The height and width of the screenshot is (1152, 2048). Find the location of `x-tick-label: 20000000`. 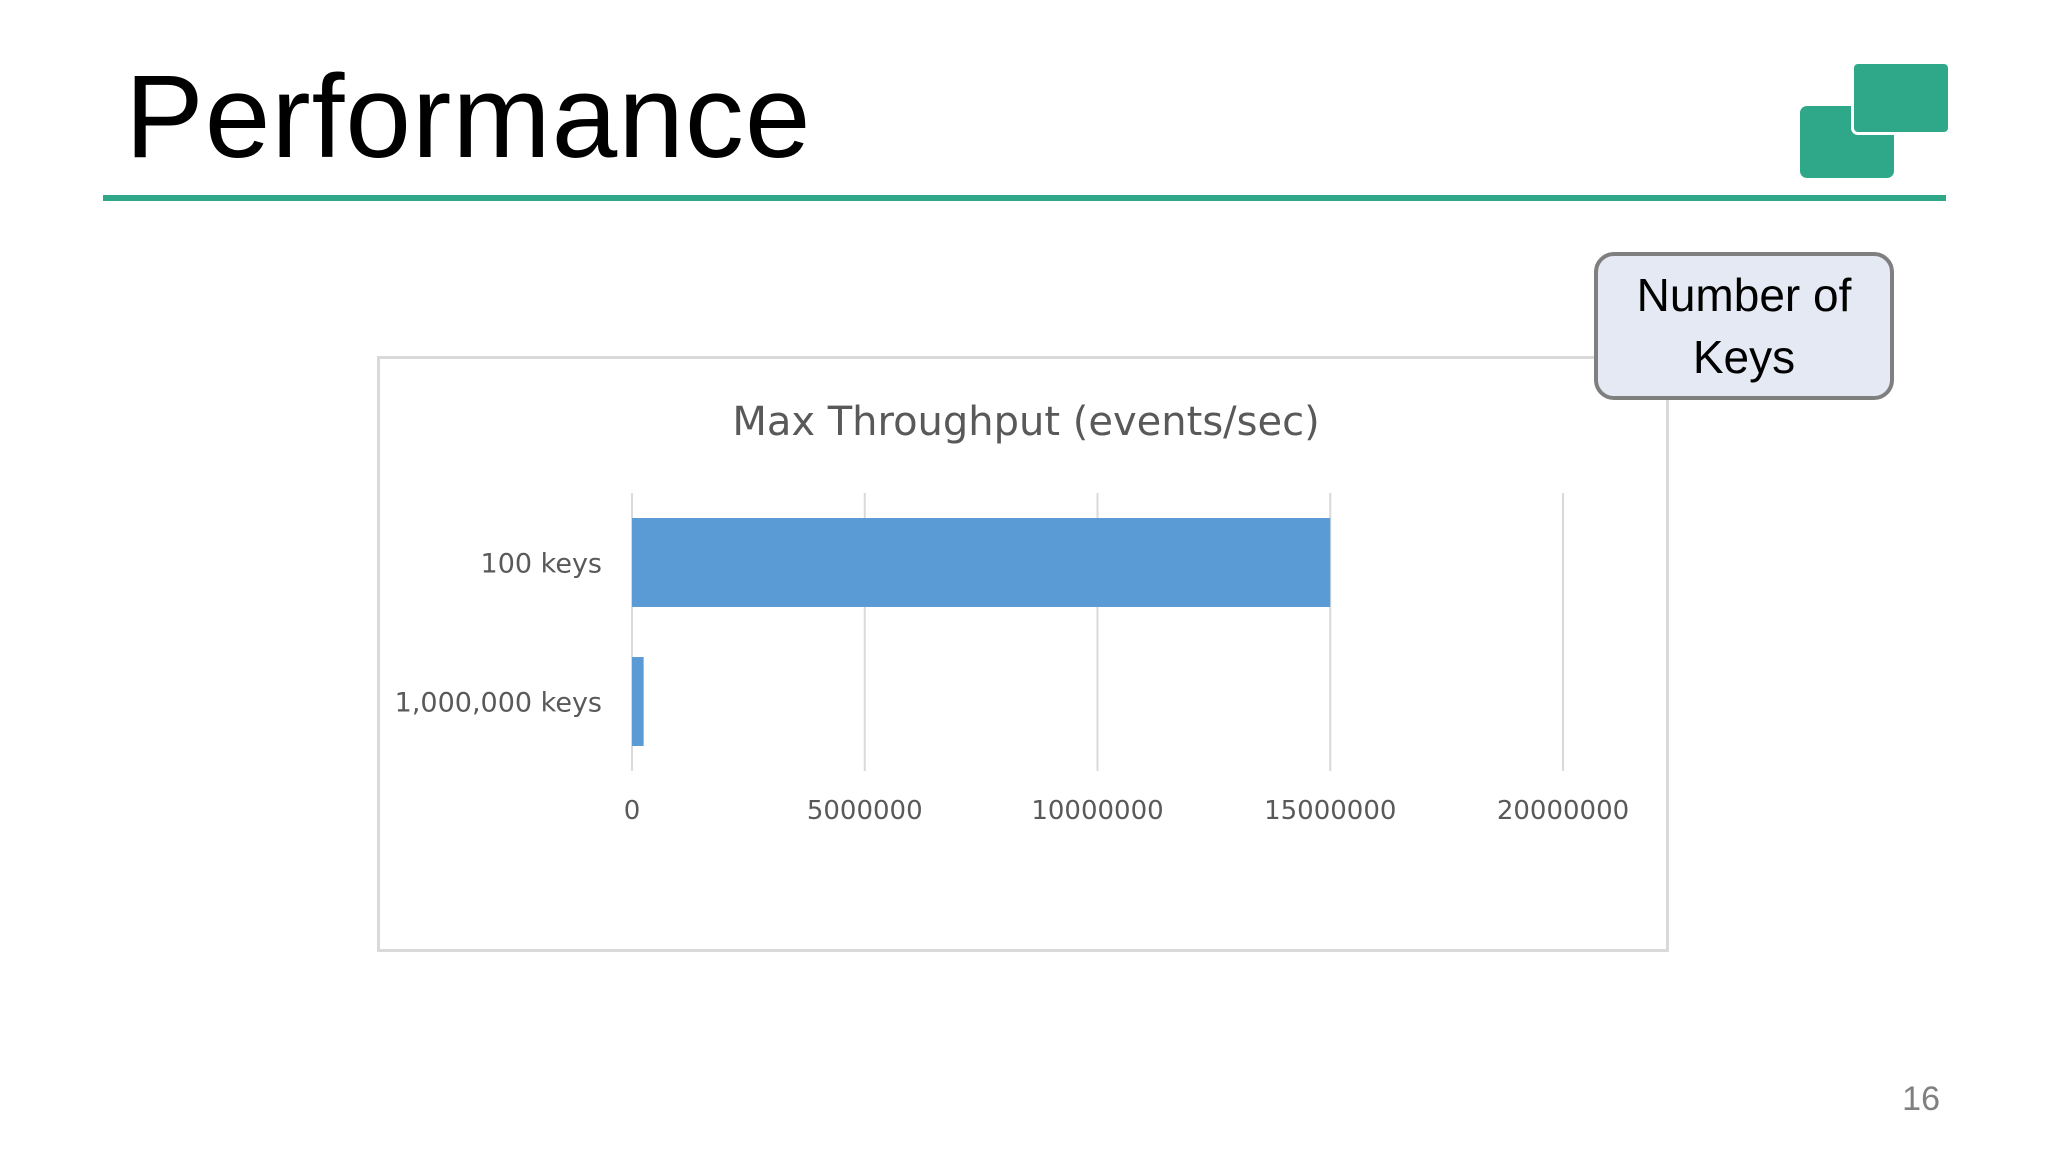

x-tick-label: 20000000 is located at coordinates (1563, 811).